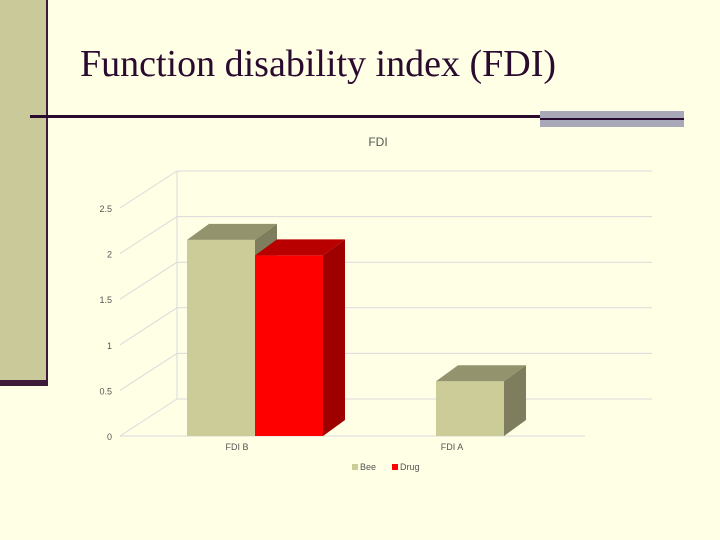 Image resolution: width=720 pixels, height=540 pixels. What do you see at coordinates (105, 391) in the screenshot?
I see `y-tick-label: 0.5` at bounding box center [105, 391].